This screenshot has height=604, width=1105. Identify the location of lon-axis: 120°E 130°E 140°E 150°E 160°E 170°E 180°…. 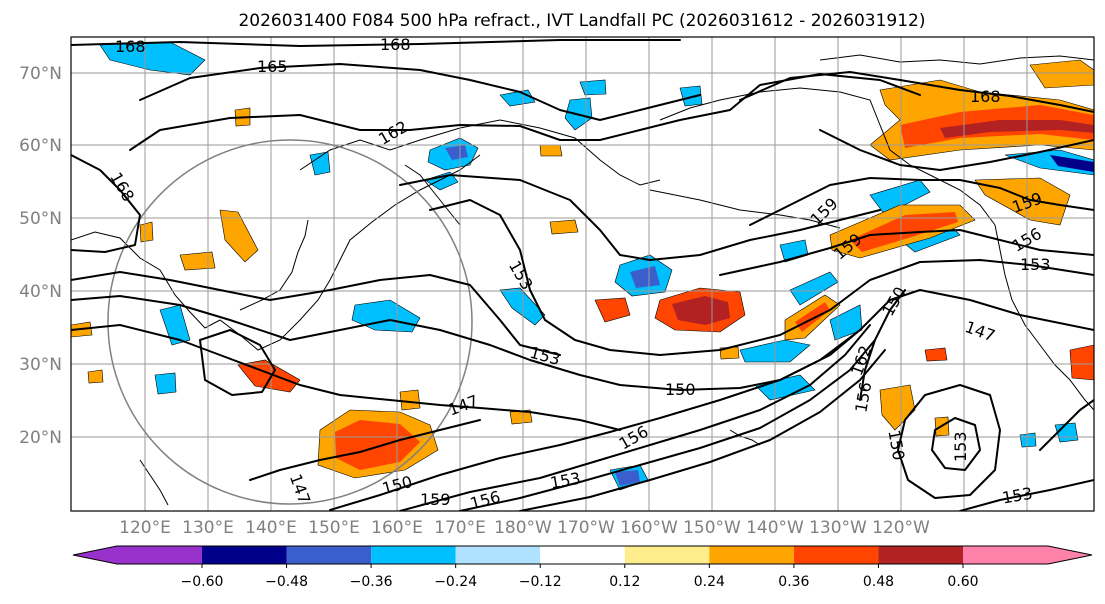
(524, 528).